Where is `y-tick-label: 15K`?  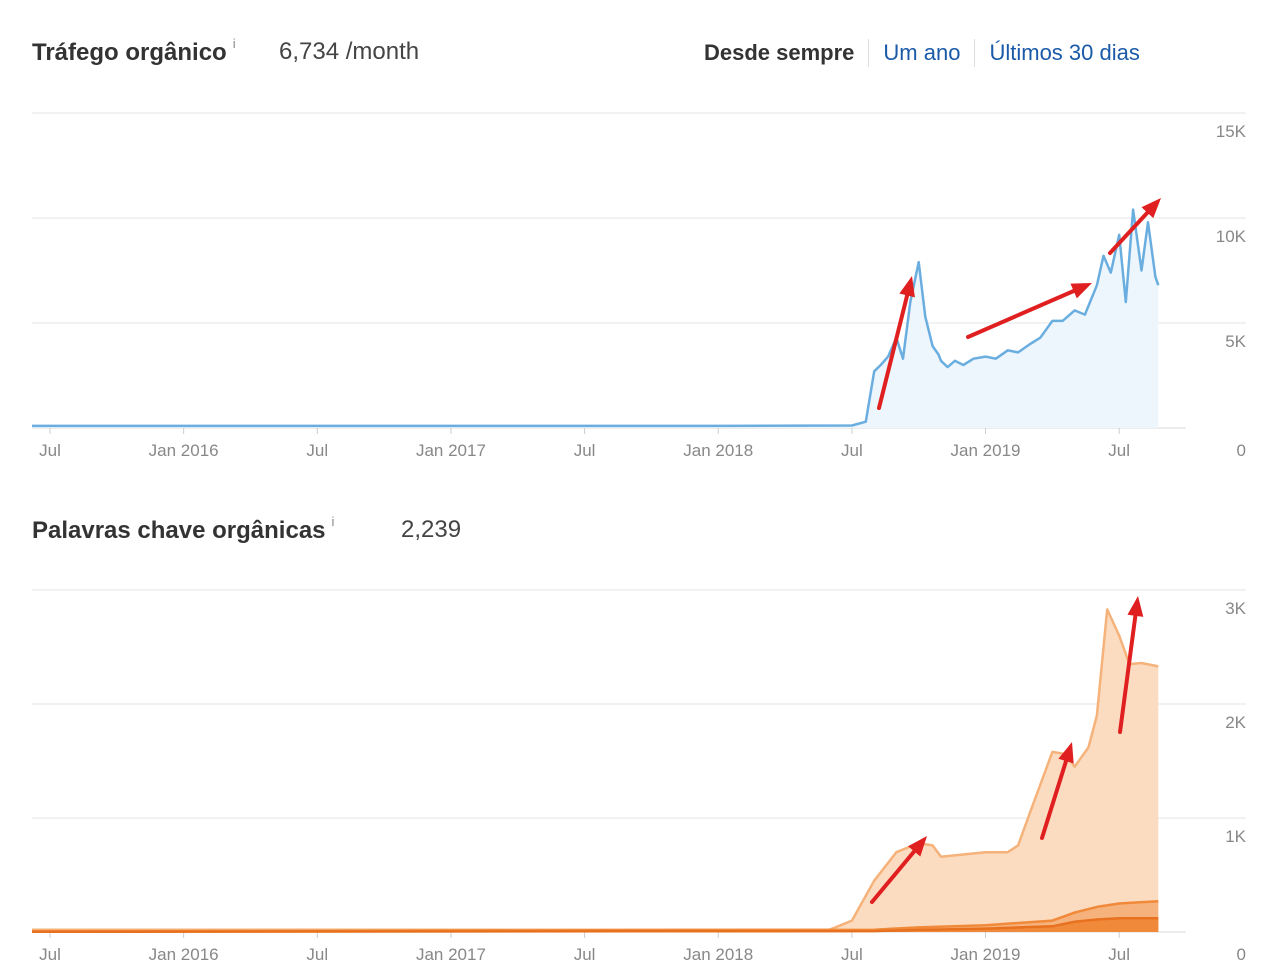
y-tick-label: 15K is located at coordinates (1231, 131).